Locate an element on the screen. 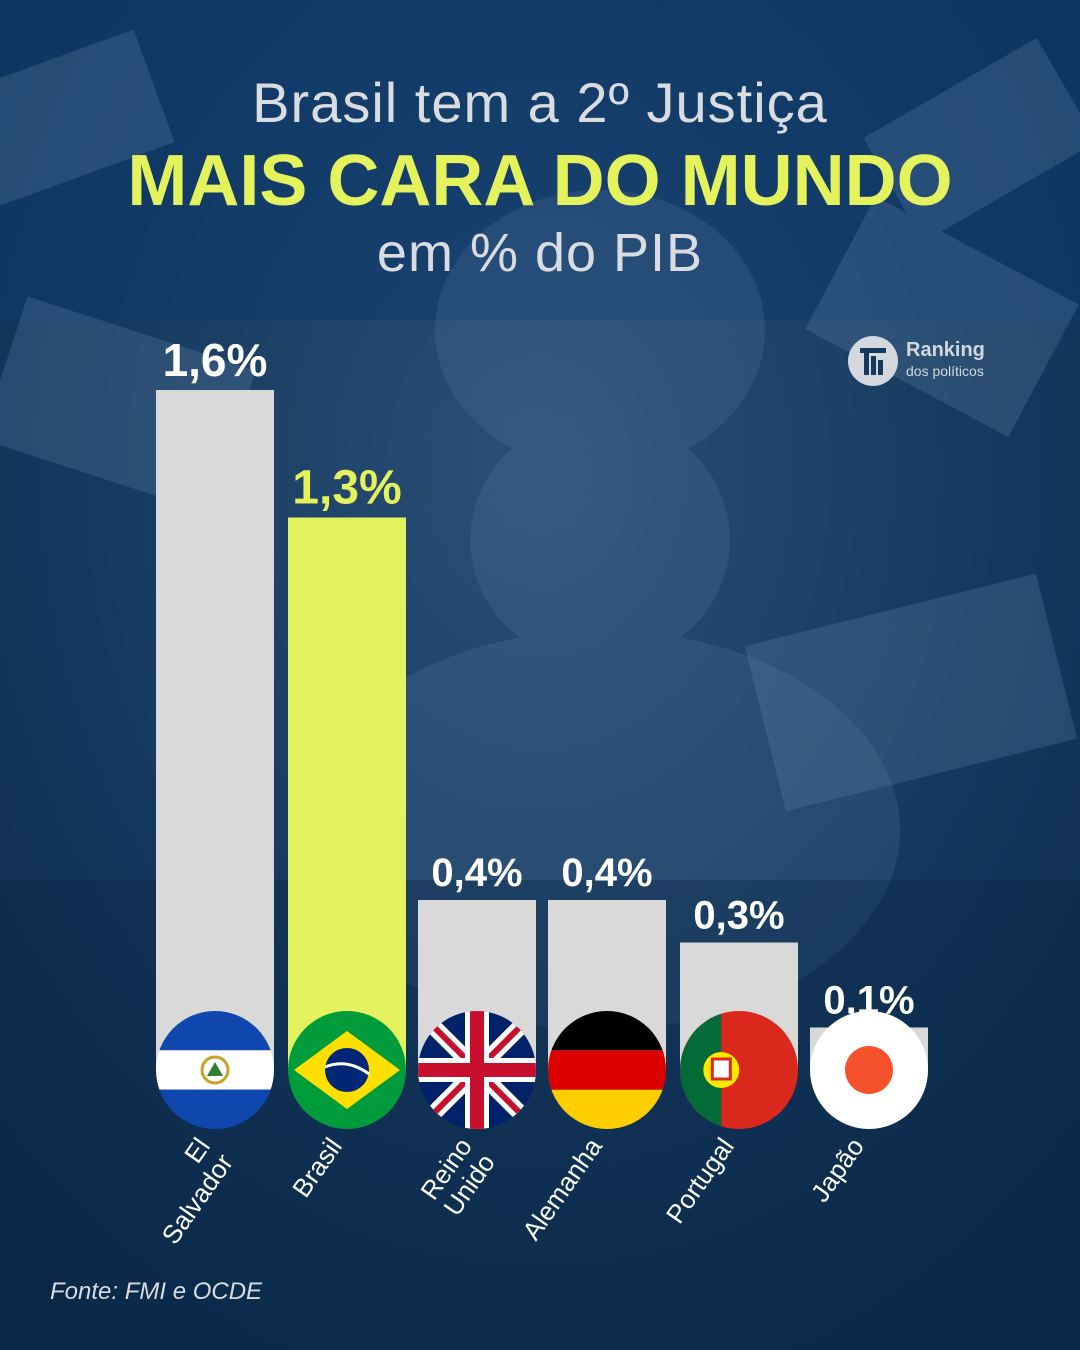 This screenshot has height=1350, width=1080. logo-subtitle: dos políticos is located at coordinates (945, 371).